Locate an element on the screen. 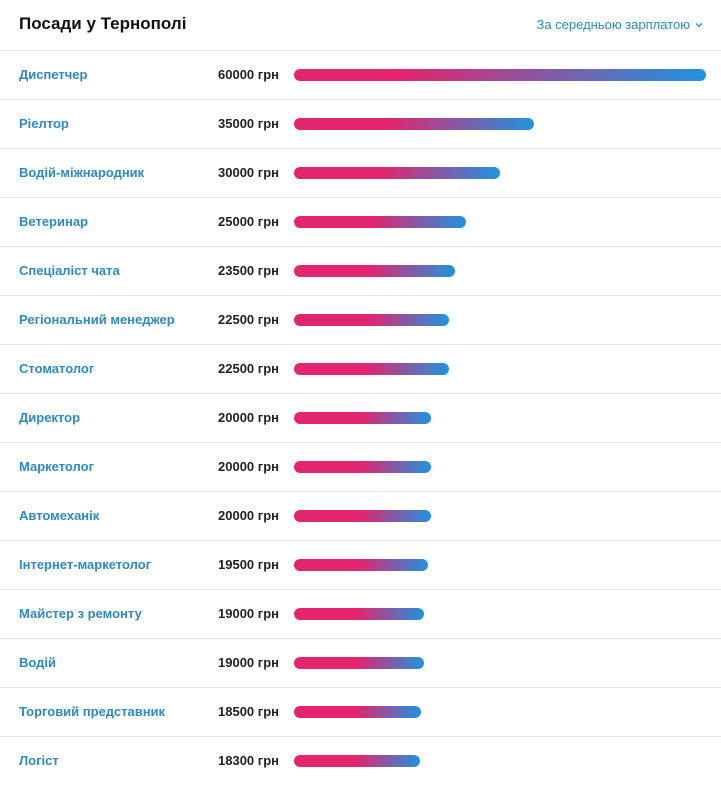  table-row: Торговий представник 18500 грн is located at coordinates (360, 712).